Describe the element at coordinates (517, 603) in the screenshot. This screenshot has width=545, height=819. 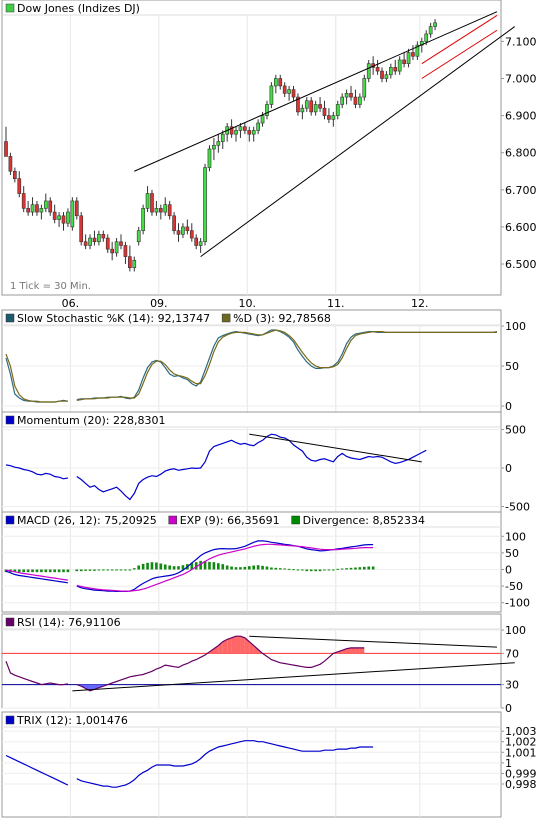
I see `macd-ytick-label-0: -100` at that location.